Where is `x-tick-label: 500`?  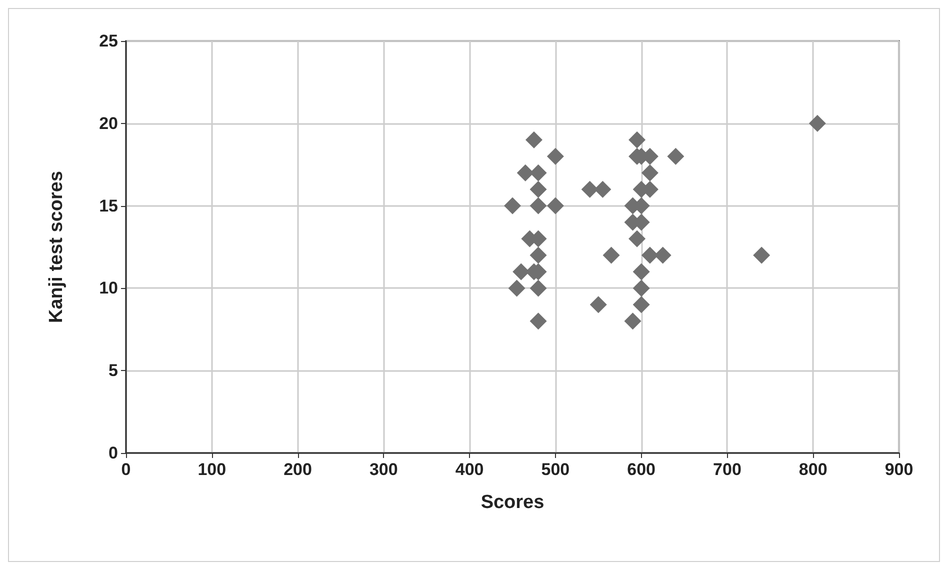
x-tick-label: 500 is located at coordinates (555, 469).